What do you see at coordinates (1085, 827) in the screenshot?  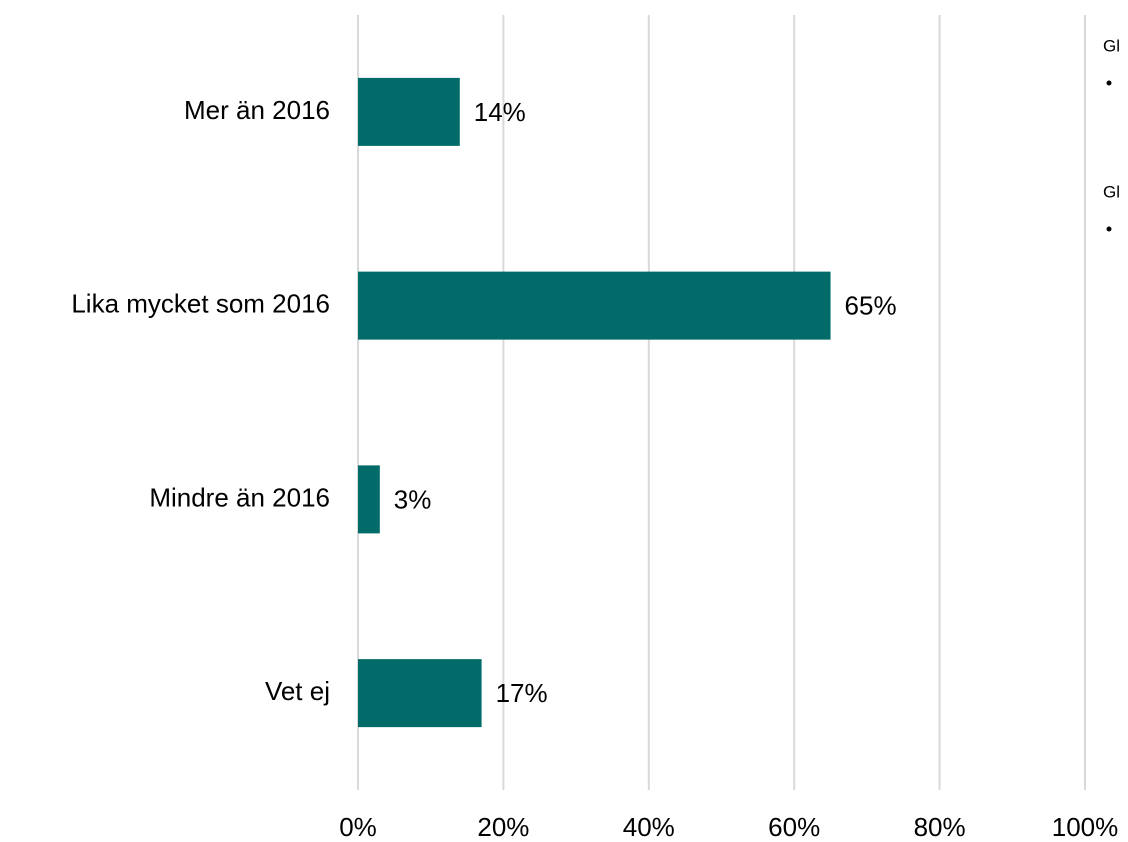 I see `x-tick-label: 100%` at bounding box center [1085, 827].